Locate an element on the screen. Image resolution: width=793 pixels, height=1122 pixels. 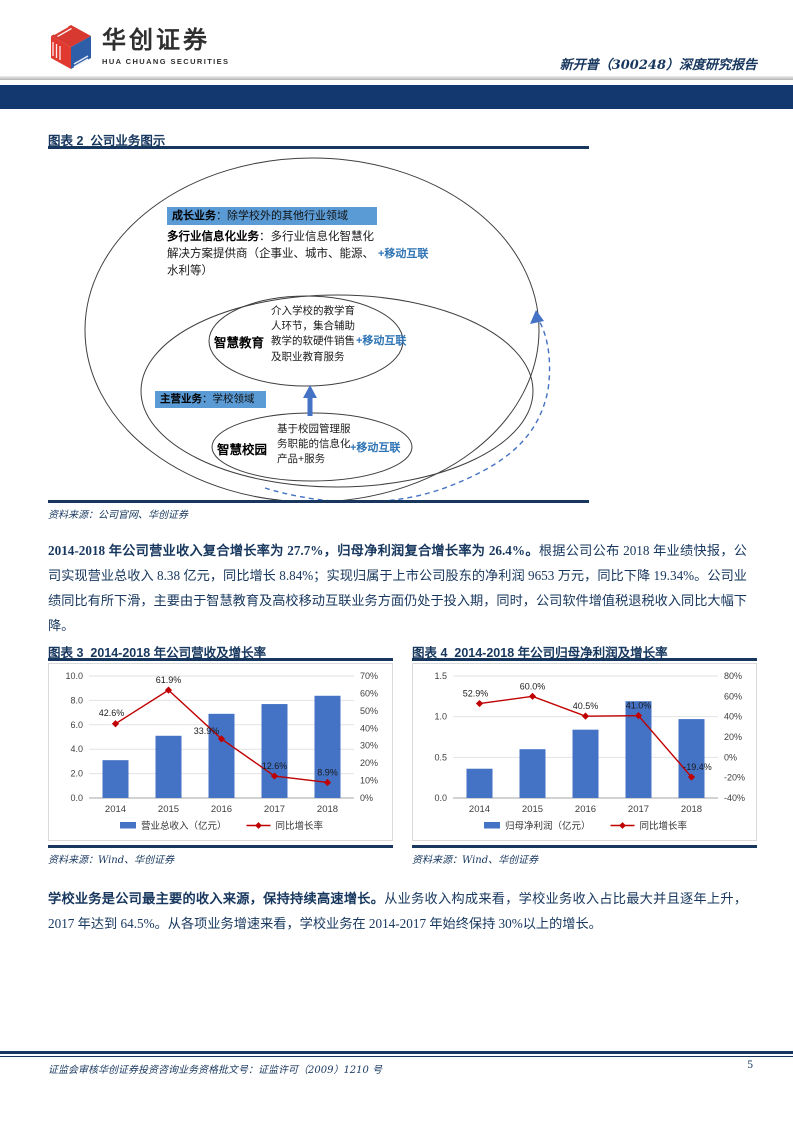
svg-text: 2017 is located at coordinates (274, 809).